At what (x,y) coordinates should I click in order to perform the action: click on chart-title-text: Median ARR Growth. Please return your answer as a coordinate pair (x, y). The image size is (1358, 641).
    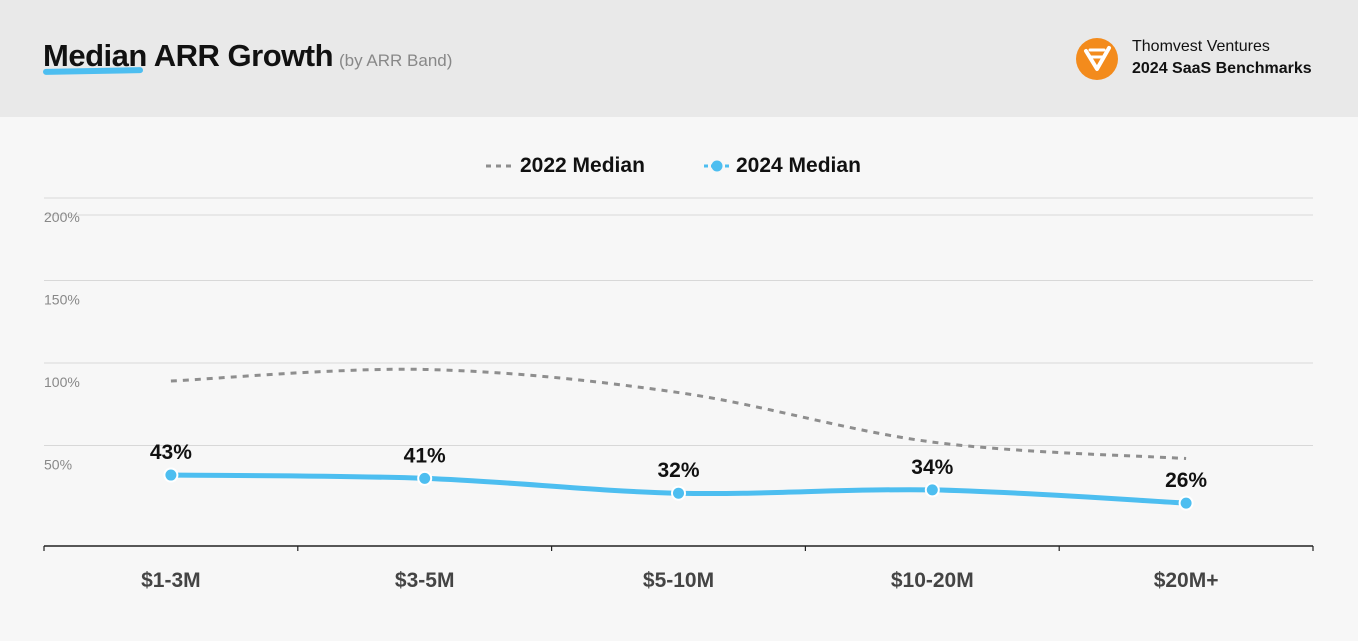
    Looking at the image, I should click on (188, 55).